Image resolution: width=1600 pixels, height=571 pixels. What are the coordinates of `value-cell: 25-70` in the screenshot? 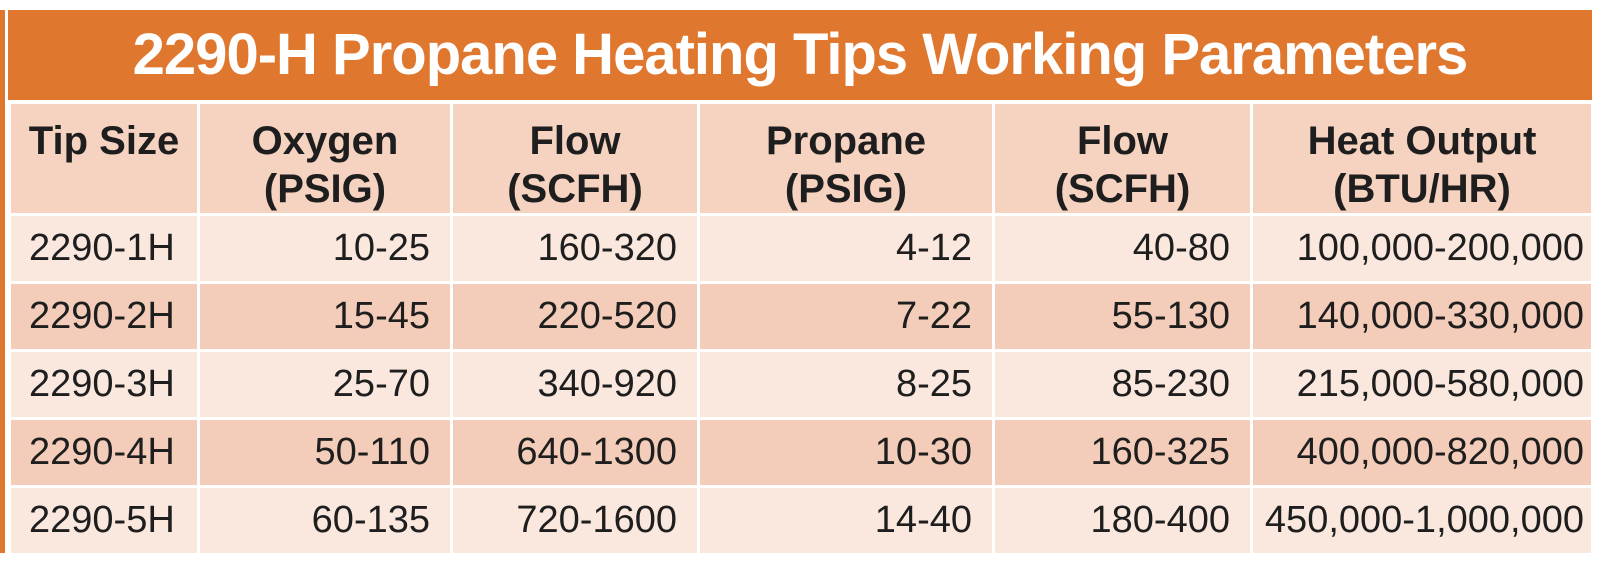 It's located at (325, 384).